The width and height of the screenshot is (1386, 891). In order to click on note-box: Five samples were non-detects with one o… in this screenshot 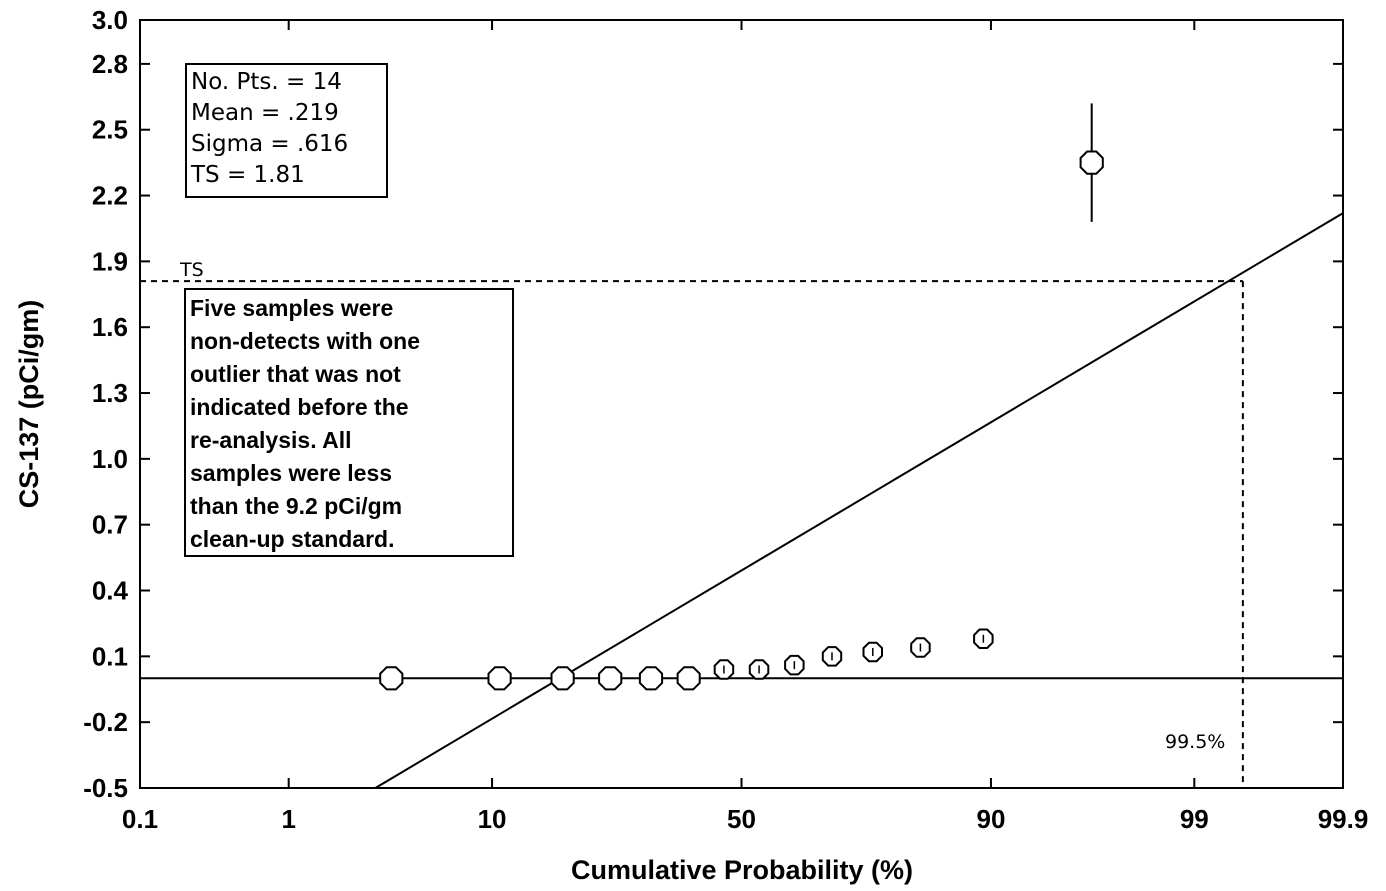, I will do `click(349, 422)`.